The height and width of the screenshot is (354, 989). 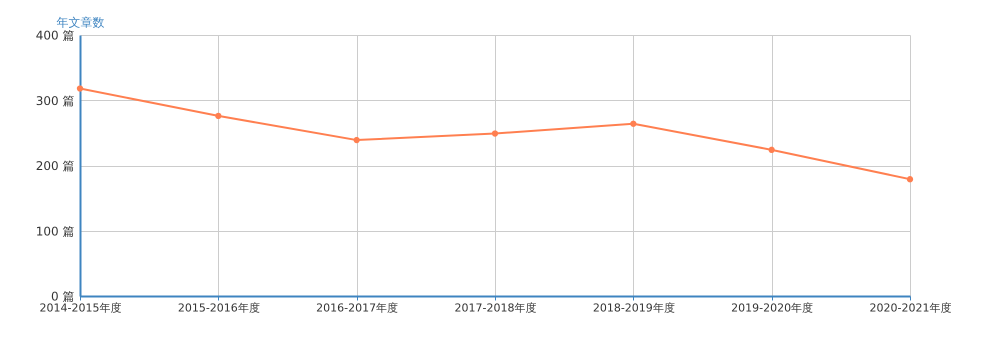 I want to click on x-tick-label: 2020-2021年度, so click(x=911, y=308).